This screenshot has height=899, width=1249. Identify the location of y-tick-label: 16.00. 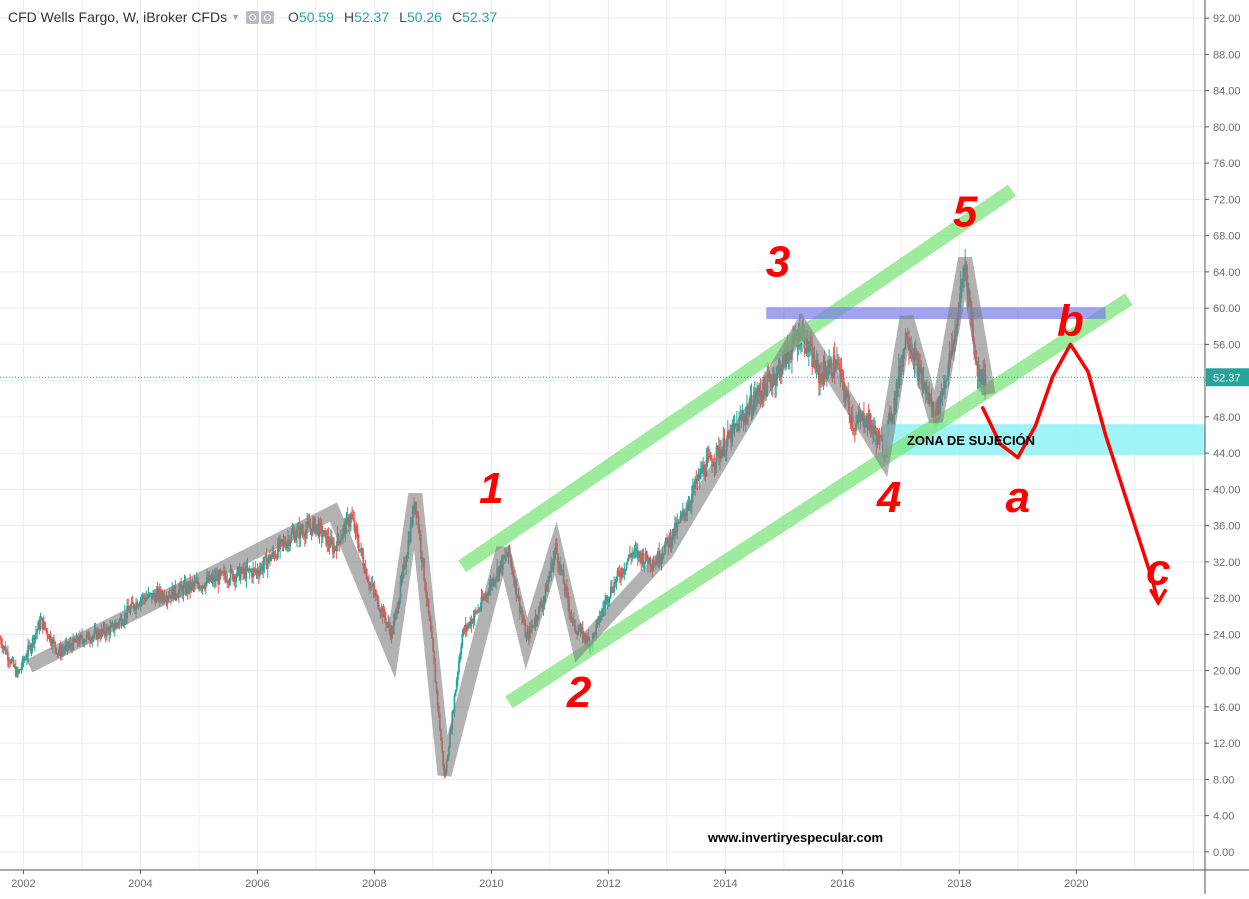
(1227, 708).